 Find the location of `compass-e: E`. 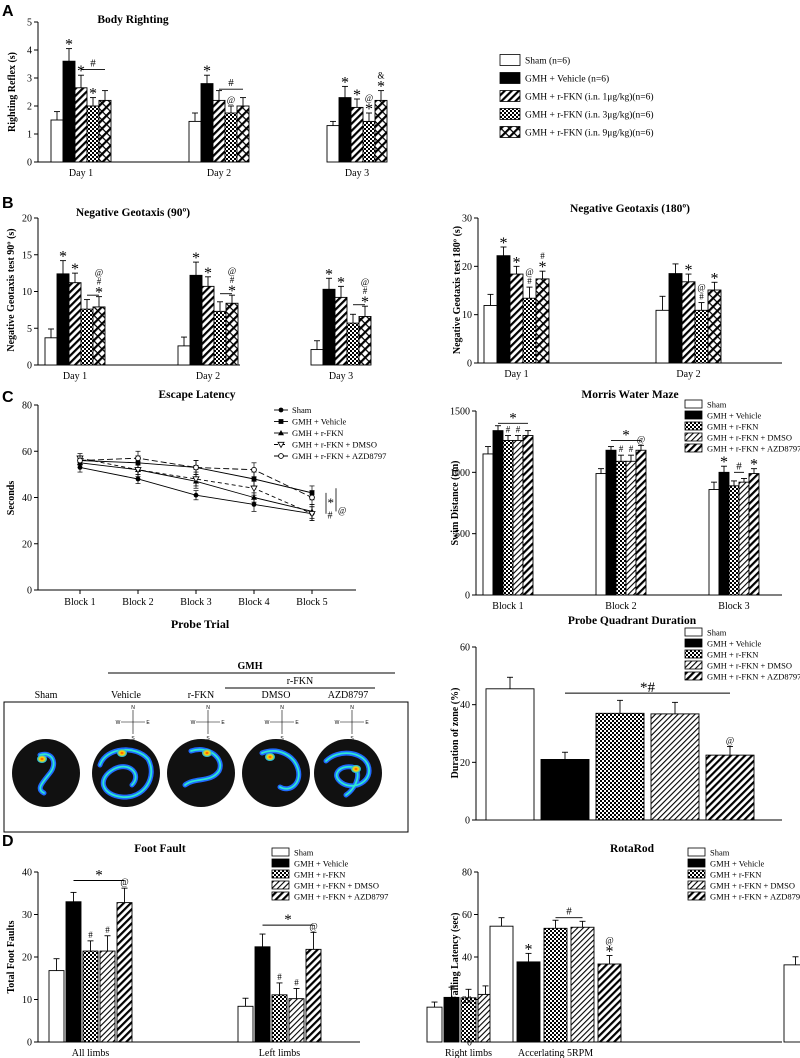

compass-e: E is located at coordinates (223, 723).